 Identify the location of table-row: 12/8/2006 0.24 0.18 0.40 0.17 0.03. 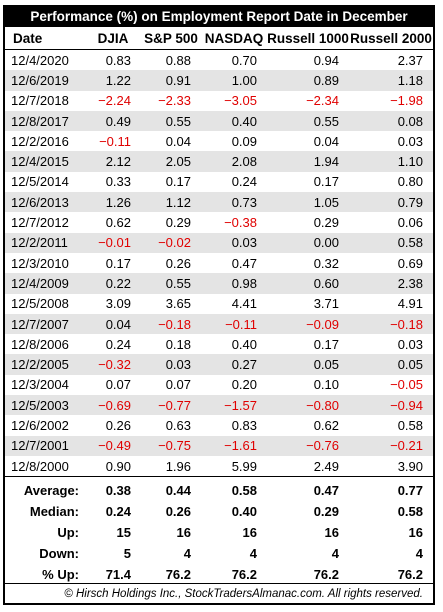
(219, 344).